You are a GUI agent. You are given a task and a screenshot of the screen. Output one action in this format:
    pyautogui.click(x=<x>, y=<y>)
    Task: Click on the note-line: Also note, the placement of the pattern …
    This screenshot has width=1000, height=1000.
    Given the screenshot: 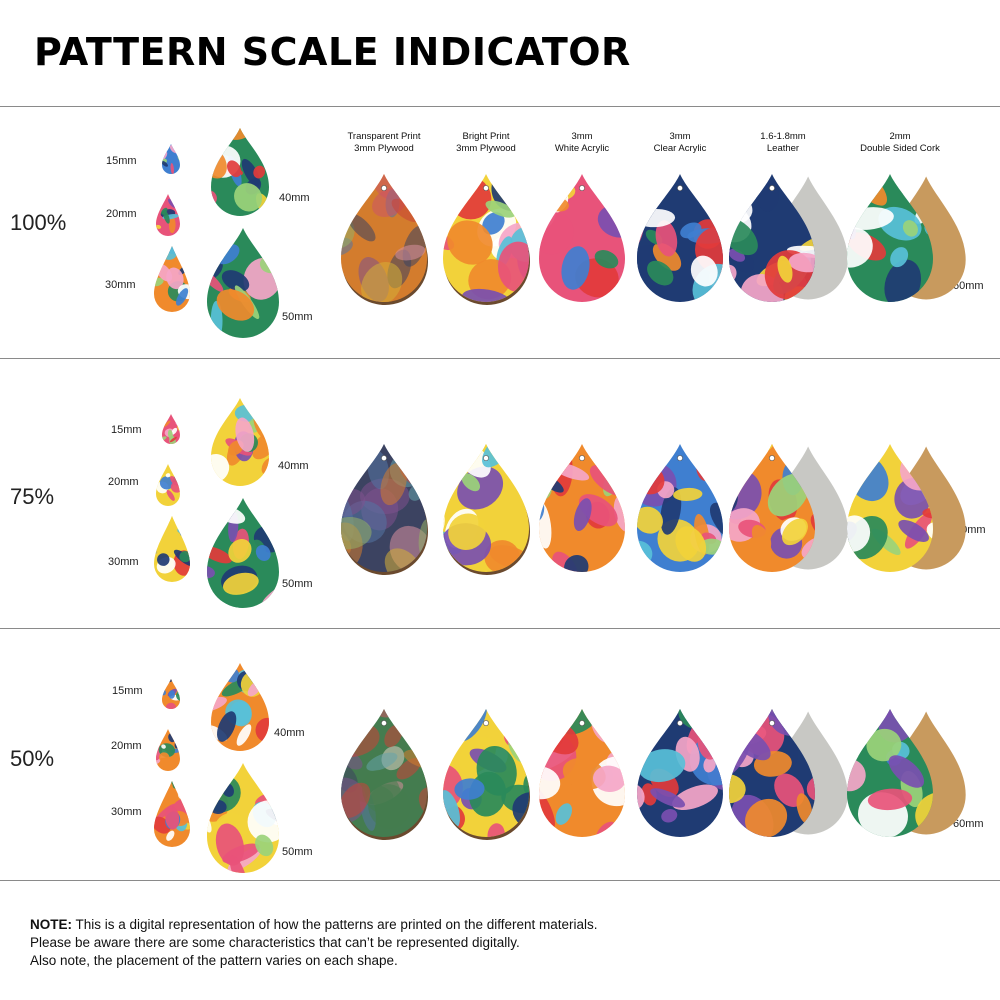 What is the action you would take?
    pyautogui.click(x=214, y=960)
    